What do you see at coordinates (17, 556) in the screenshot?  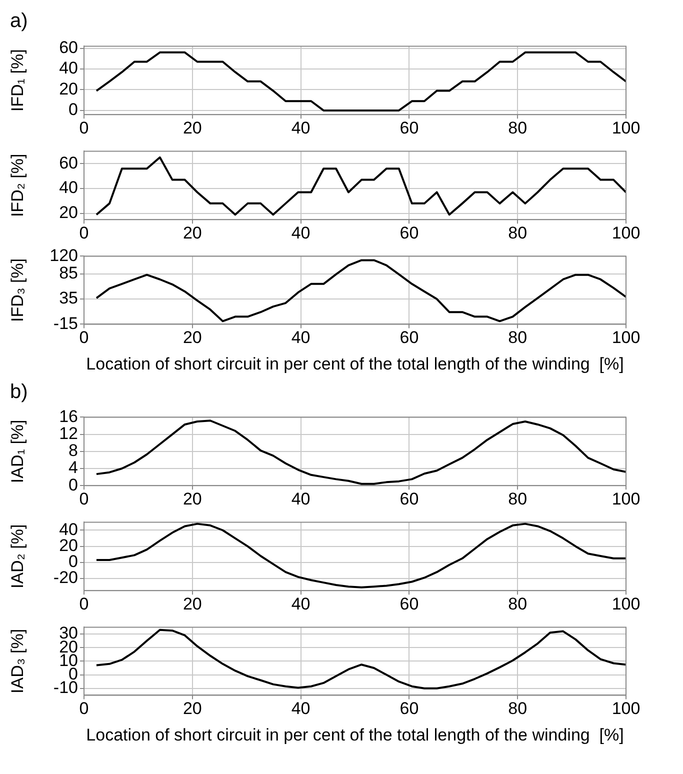 I see `y-axis-title: IAD₂ [%]` at bounding box center [17, 556].